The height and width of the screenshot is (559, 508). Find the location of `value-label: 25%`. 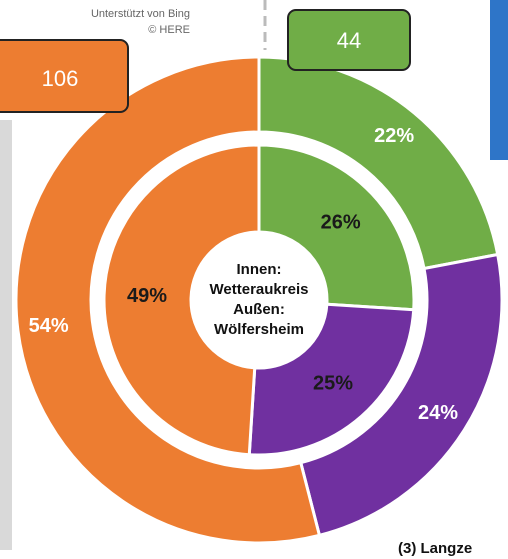

value-label: 25% is located at coordinates (333, 383).